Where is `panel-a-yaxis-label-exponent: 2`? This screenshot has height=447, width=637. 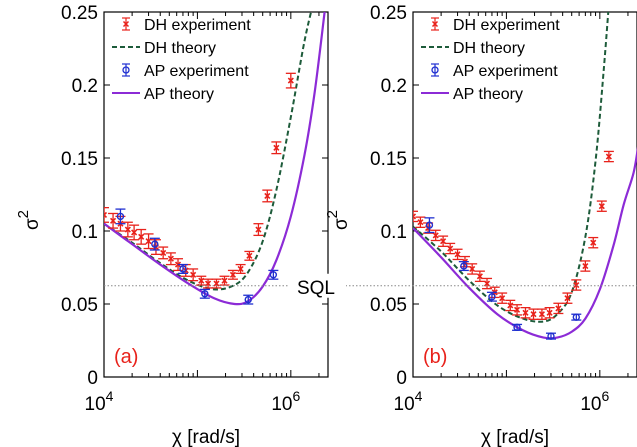 panel-a-yaxis-label-exponent: 2 is located at coordinates (23, 214).